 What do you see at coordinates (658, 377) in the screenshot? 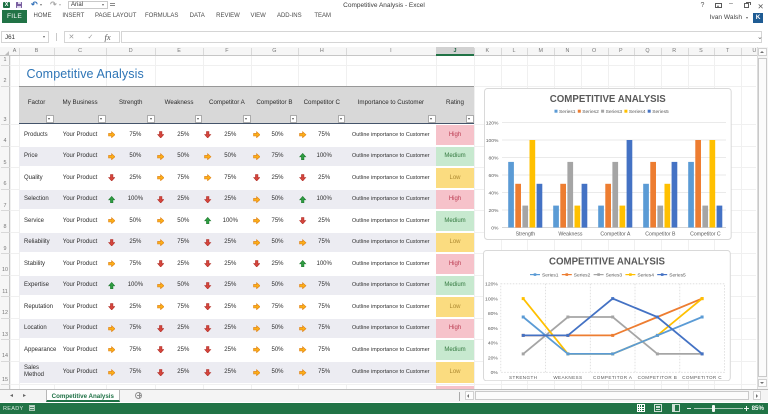
I see `svg-text: COMPETITOR B` at bounding box center [658, 377].